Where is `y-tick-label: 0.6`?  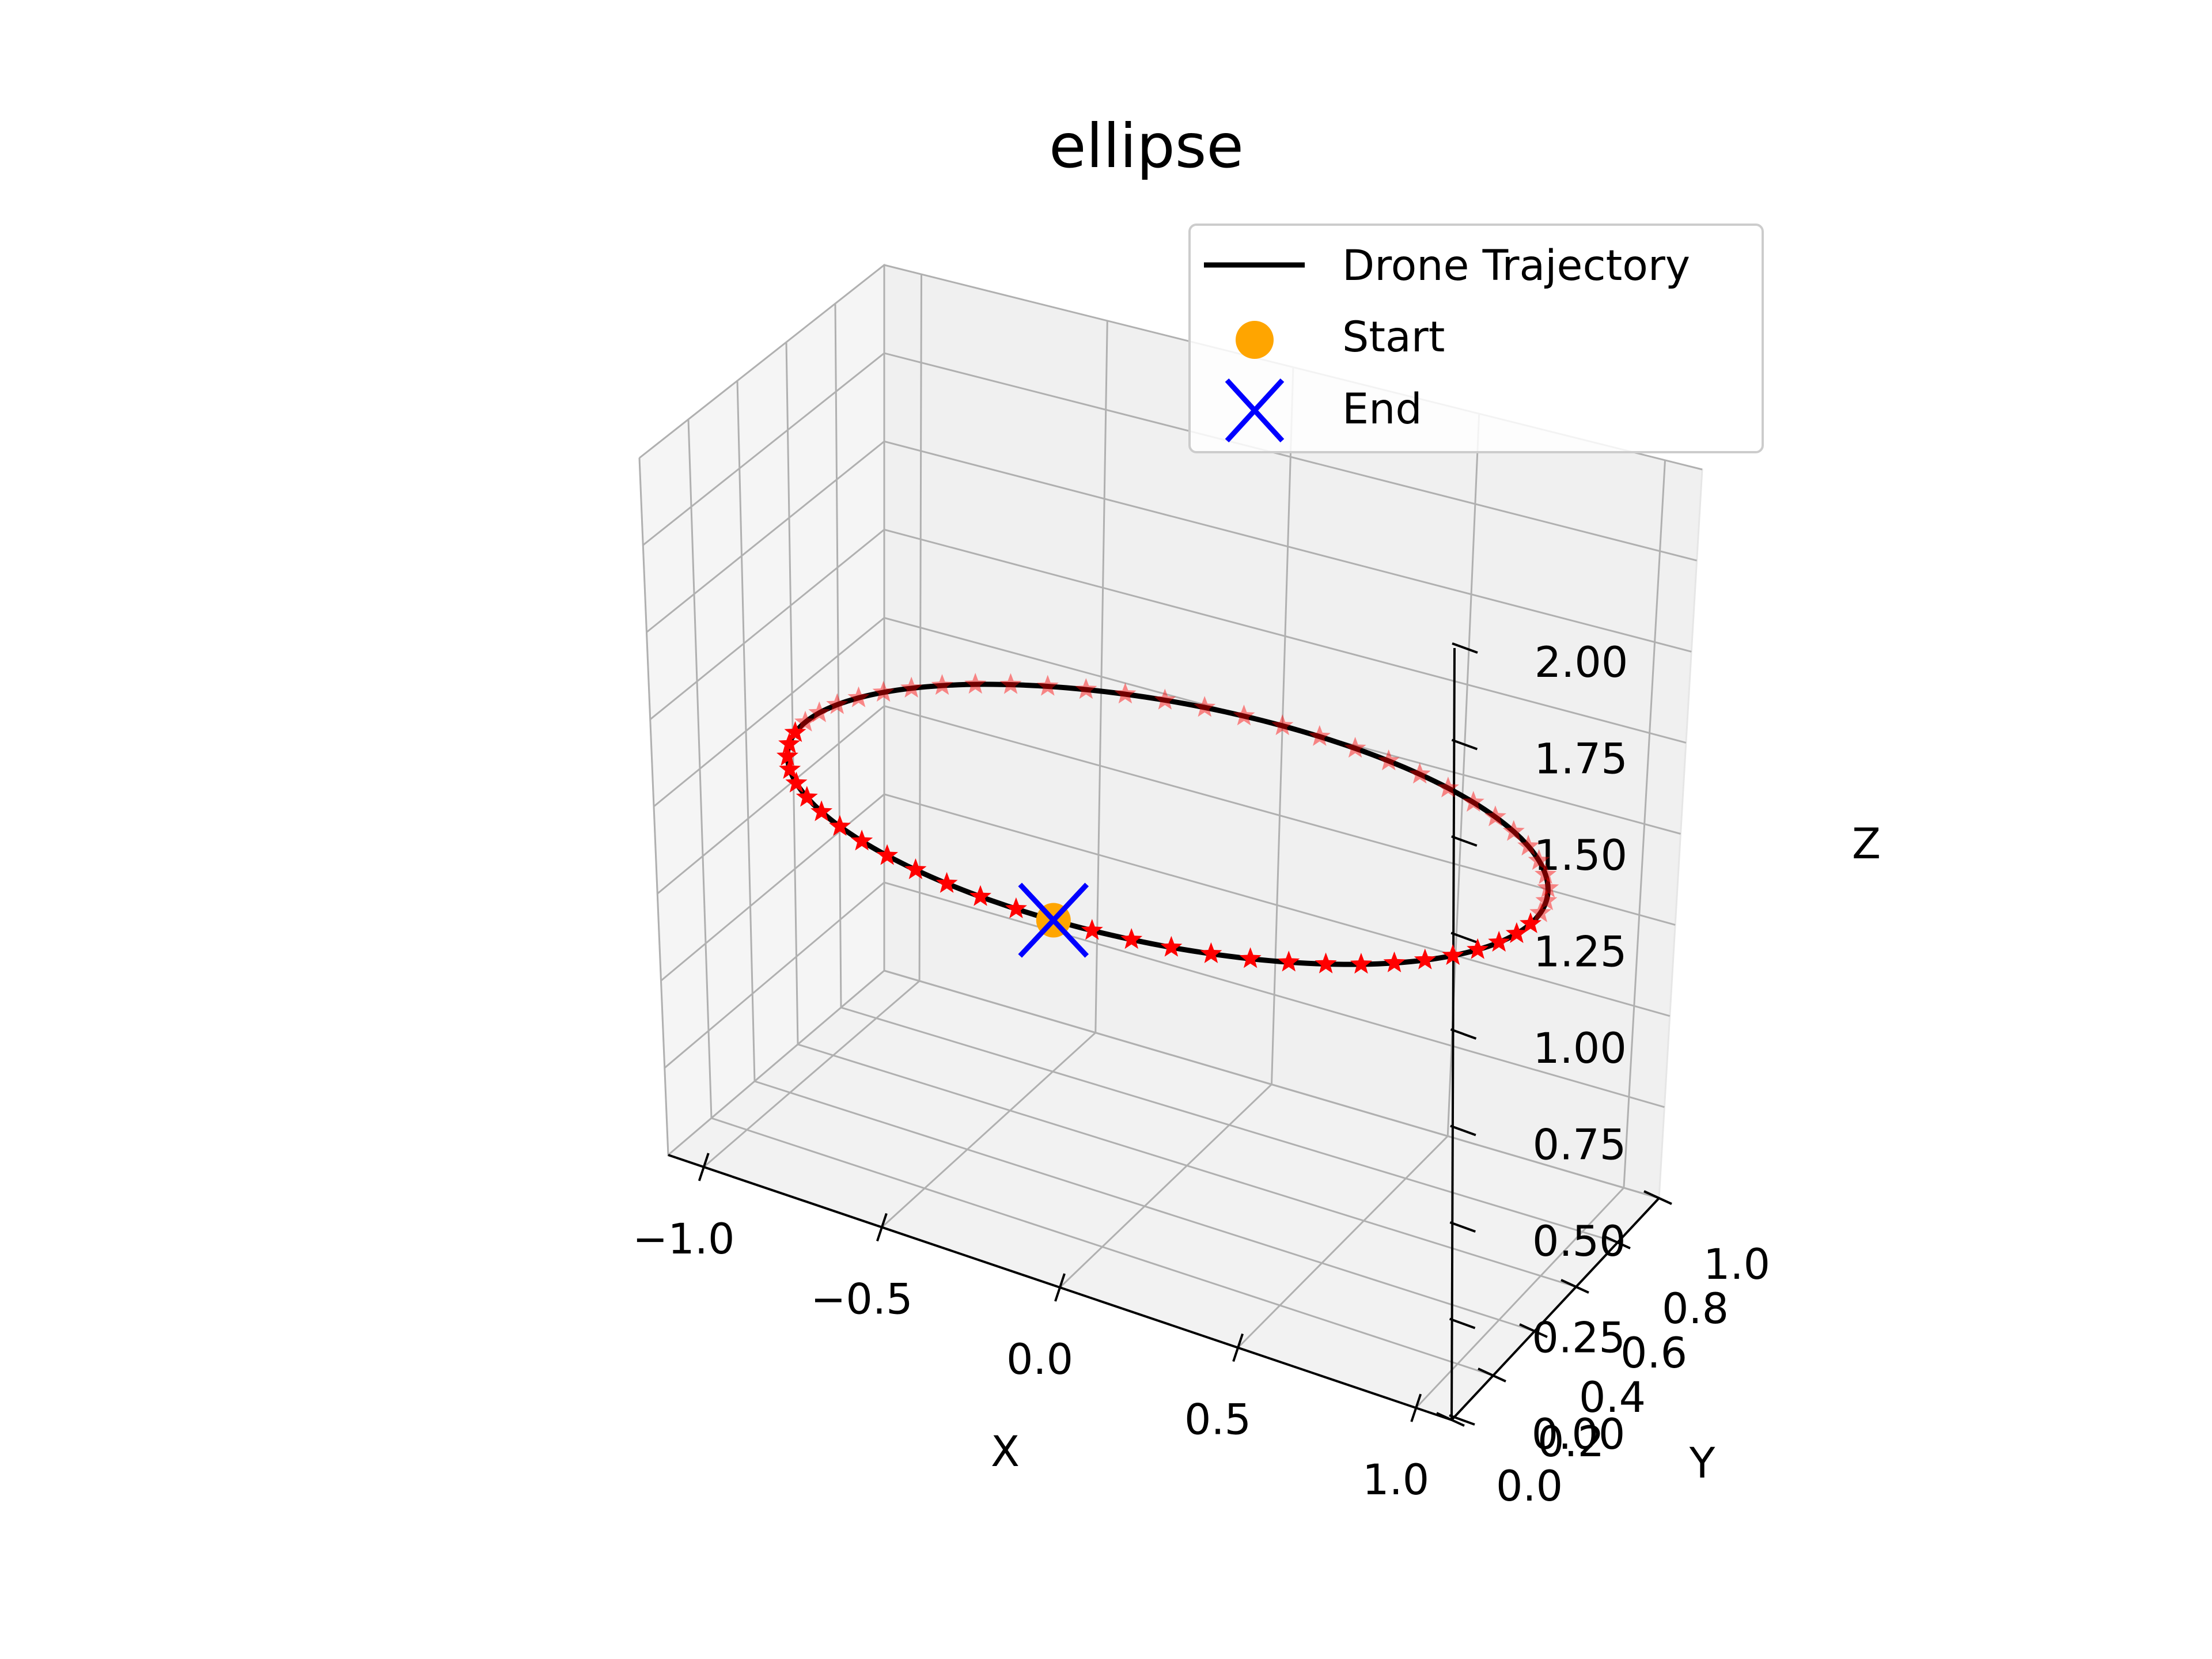
y-tick-label: 0.6 is located at coordinates (1653, 1353).